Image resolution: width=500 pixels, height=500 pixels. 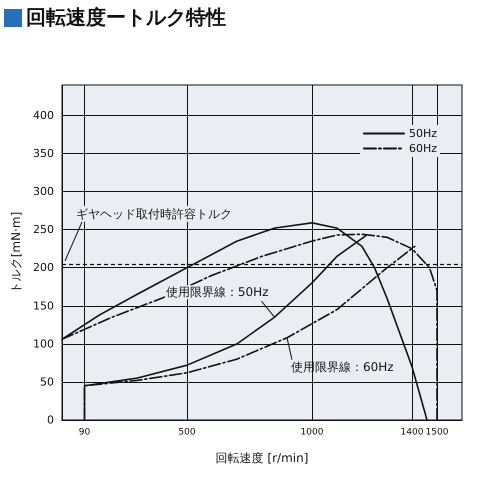 I want to click on ref-line-label: ギヤヘッド取付時許容トルク, so click(x=154, y=213).